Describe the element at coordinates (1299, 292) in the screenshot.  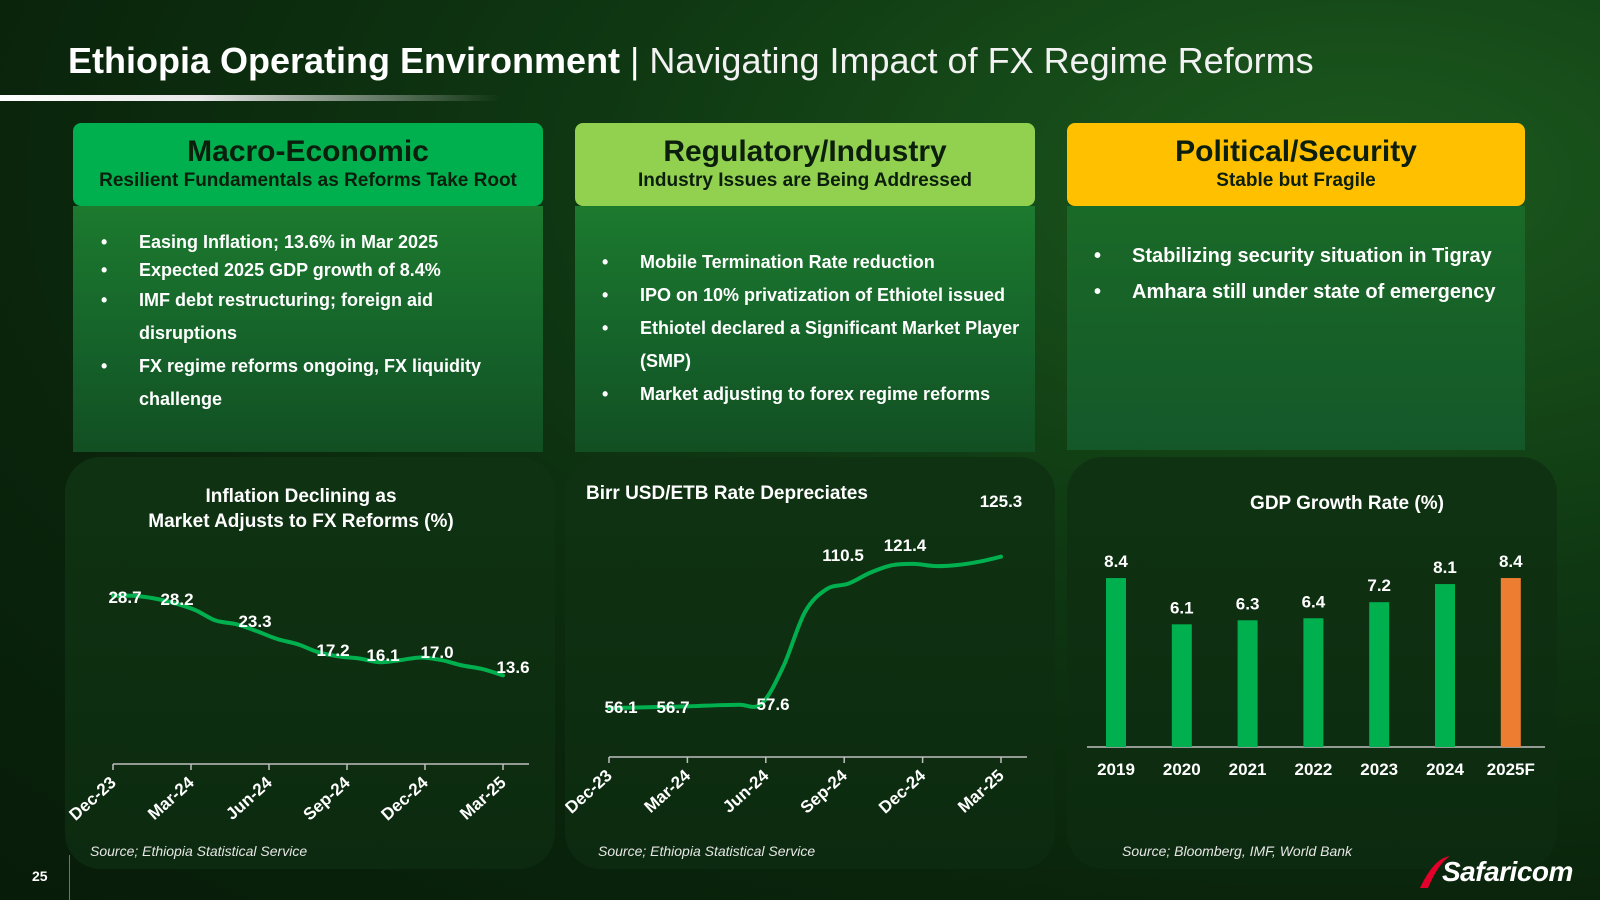
I see `bullet-item: Amhara still under state of emergency` at that location.